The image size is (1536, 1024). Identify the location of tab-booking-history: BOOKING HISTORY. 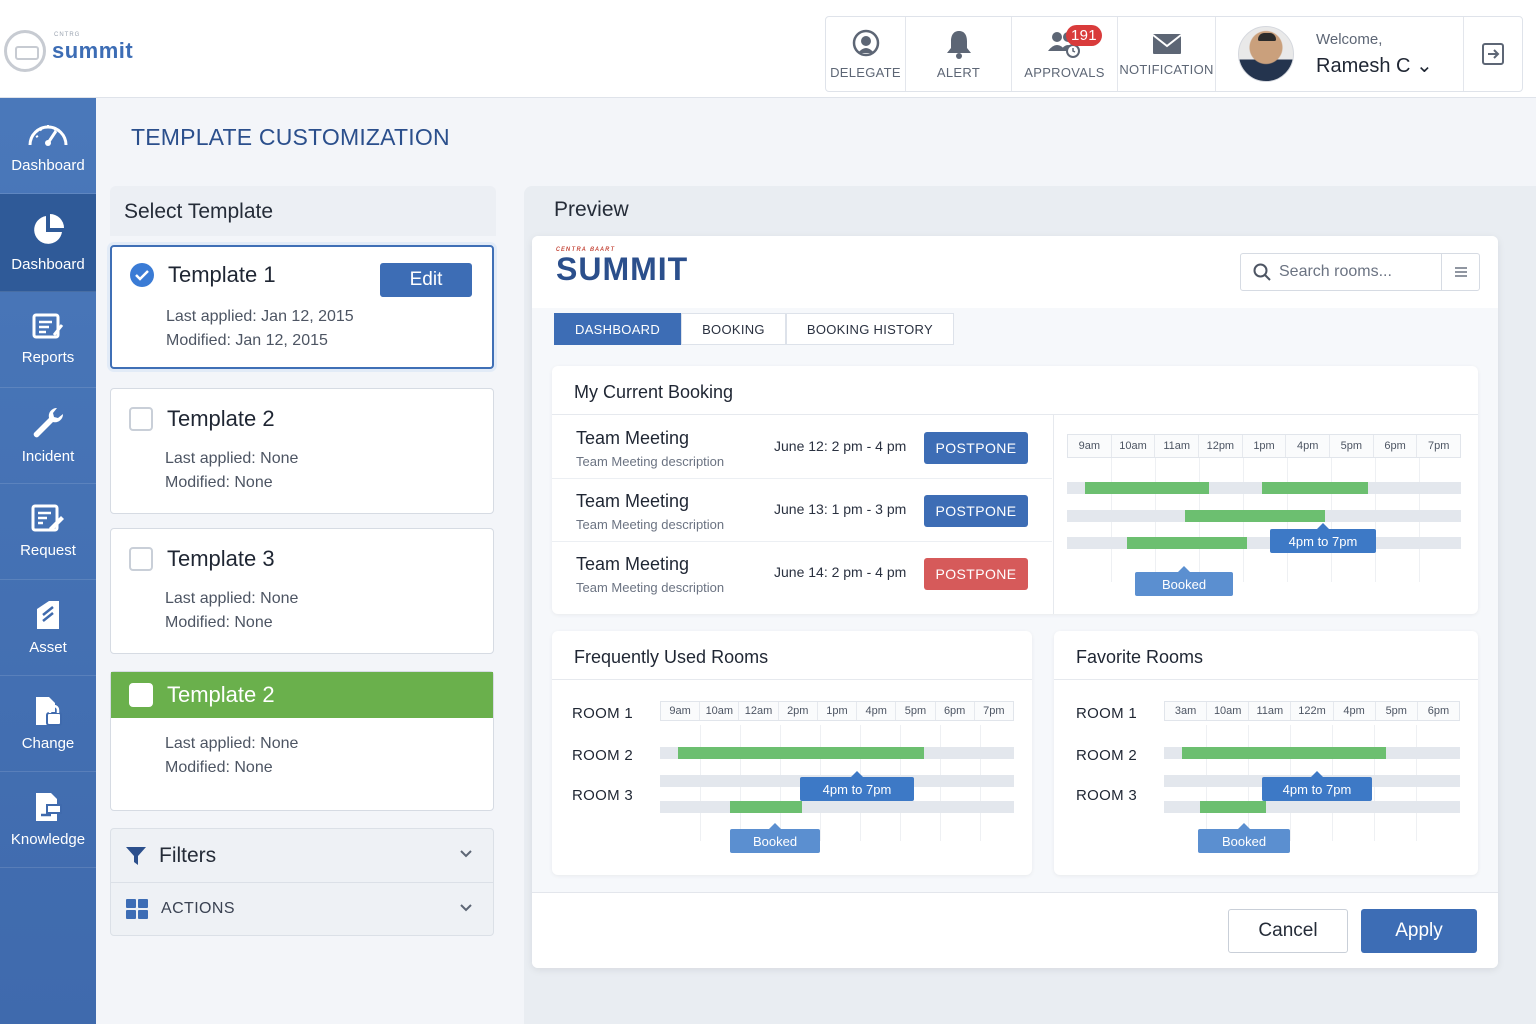
(869, 329).